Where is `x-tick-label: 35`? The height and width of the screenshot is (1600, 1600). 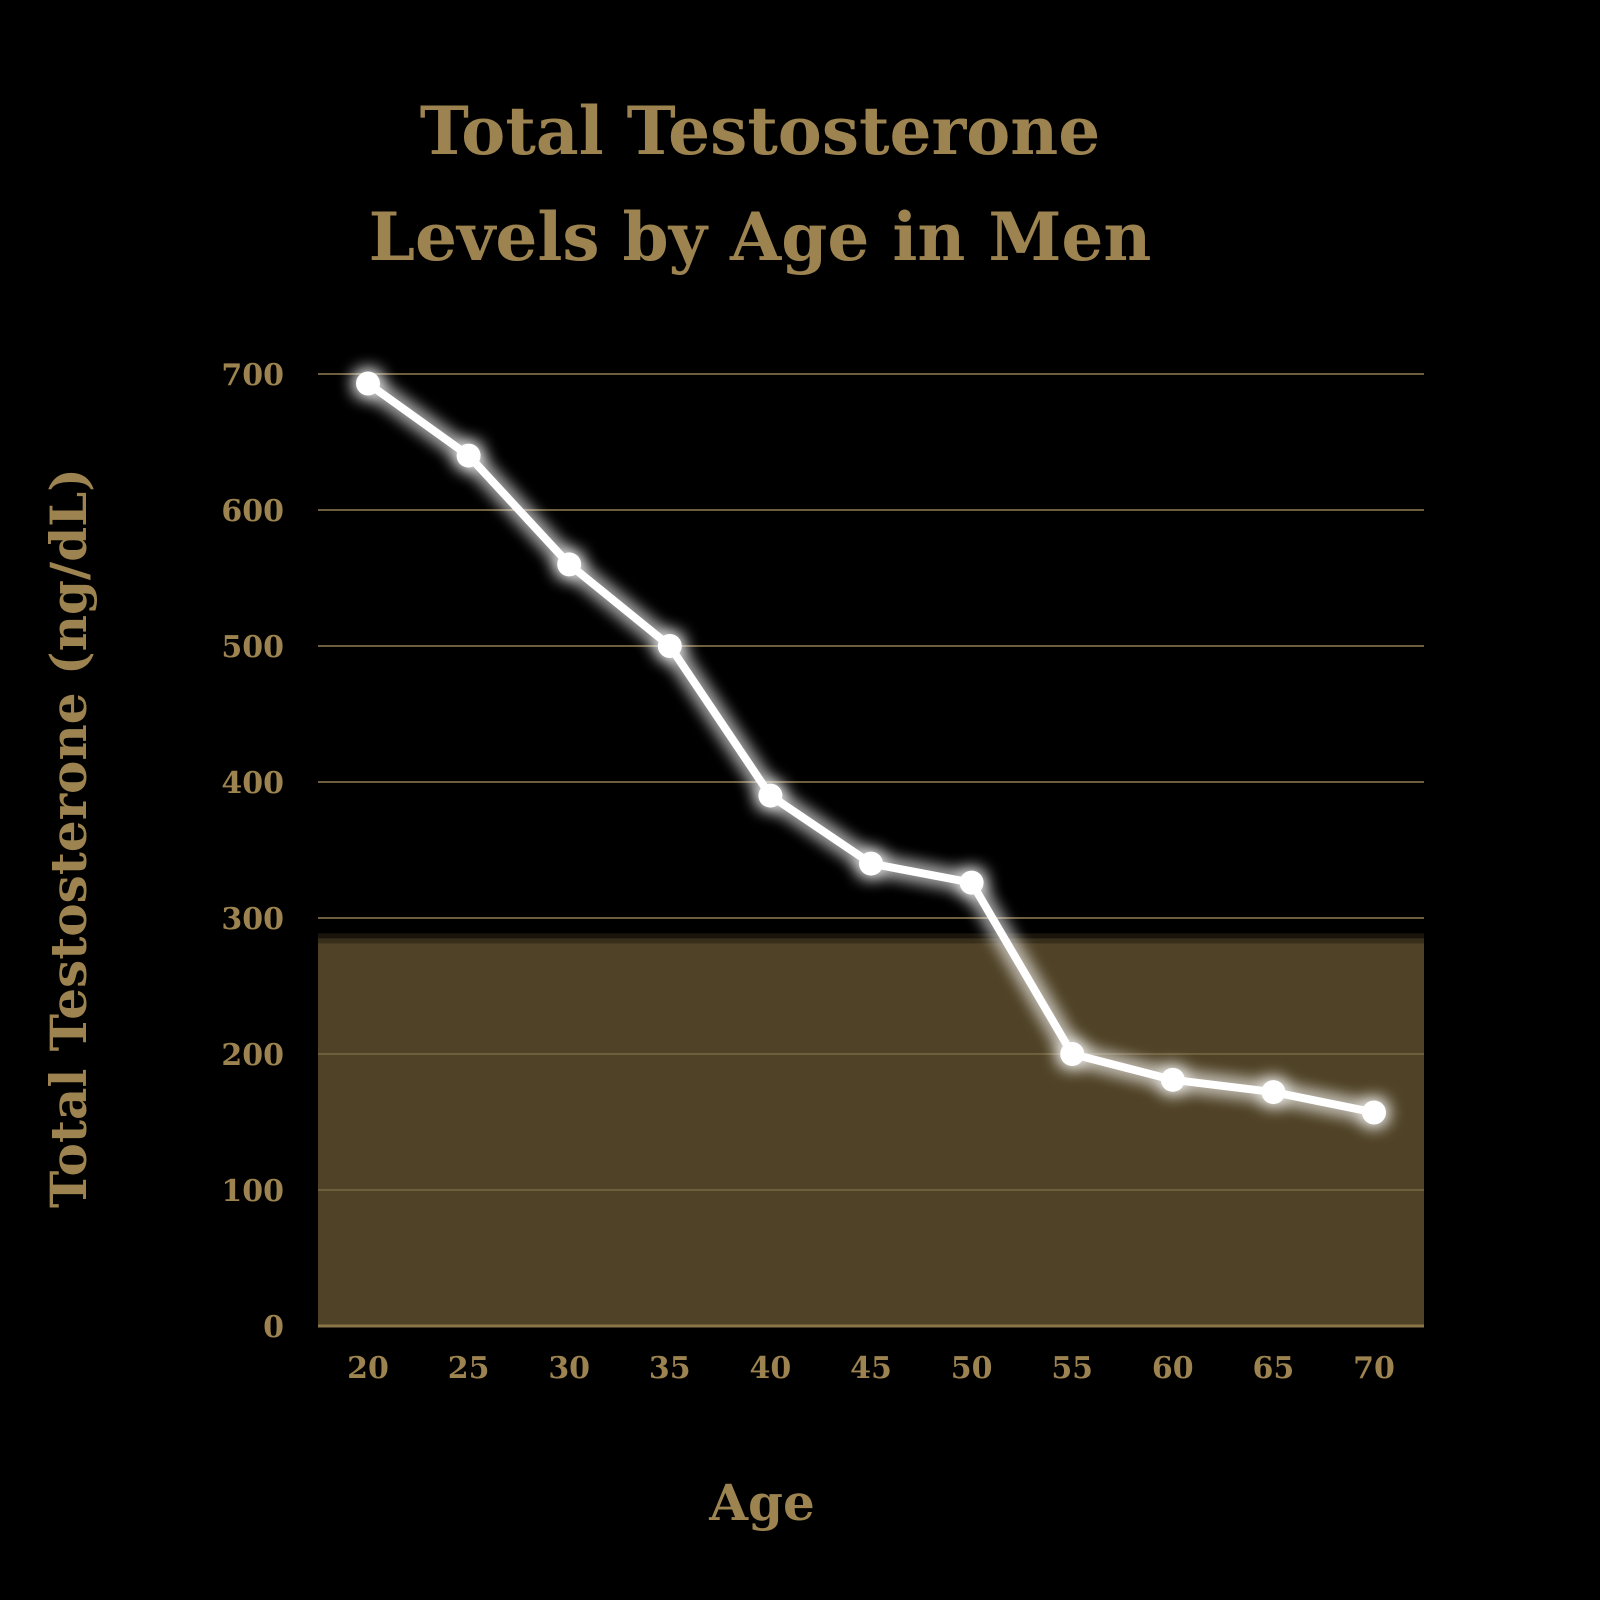 x-tick-label: 35 is located at coordinates (670, 1368).